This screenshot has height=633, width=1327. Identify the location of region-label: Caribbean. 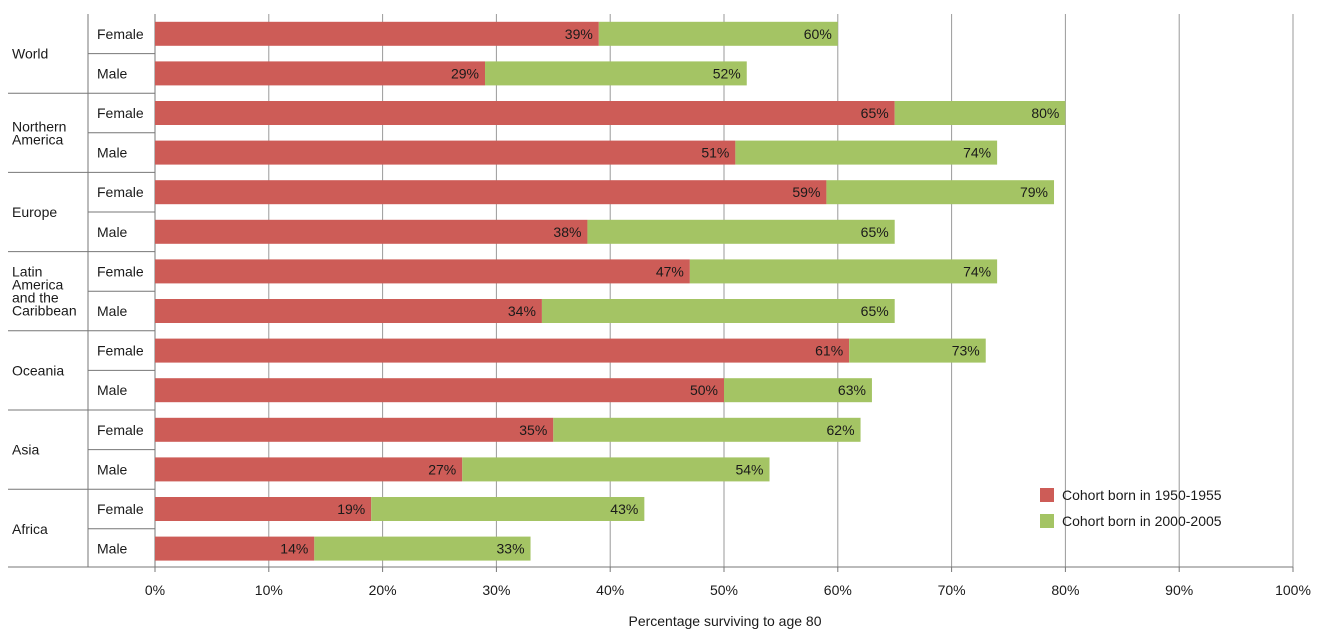
(44, 311).